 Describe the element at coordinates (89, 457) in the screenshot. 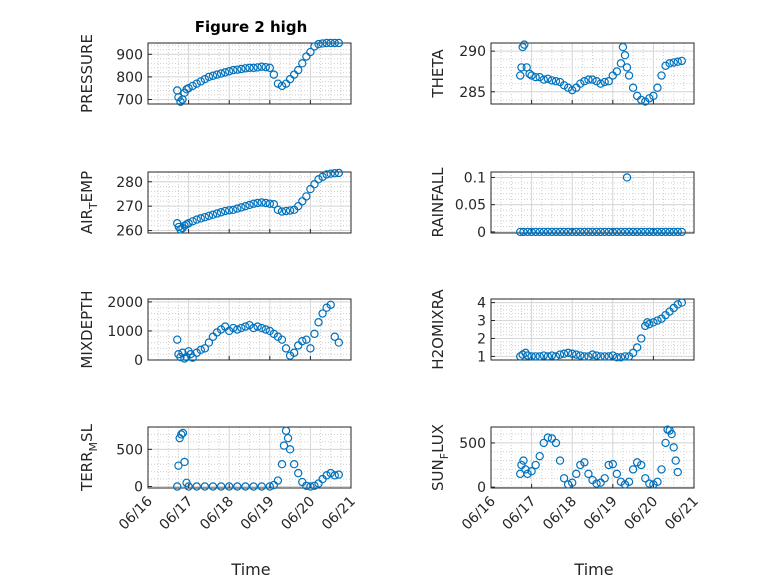

I see `y-axis-label: TERRMSL` at that location.